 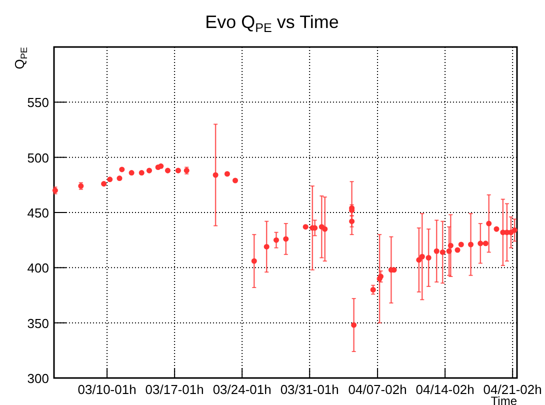 What do you see at coordinates (512, 389) in the screenshot?
I see `x-tick-label: 04/21-02h` at bounding box center [512, 389].